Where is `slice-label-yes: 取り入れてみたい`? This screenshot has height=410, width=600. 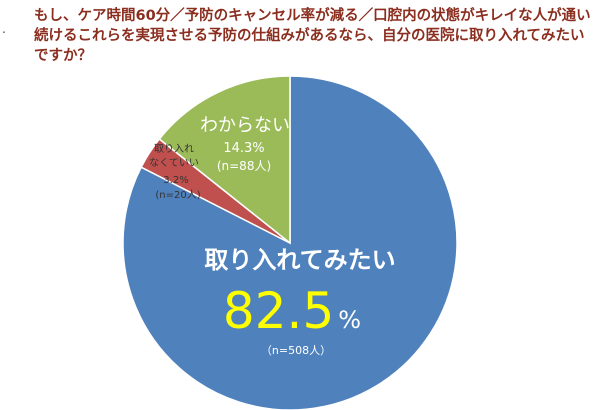 slice-label-yes: 取り入れてみたい is located at coordinates (299, 260).